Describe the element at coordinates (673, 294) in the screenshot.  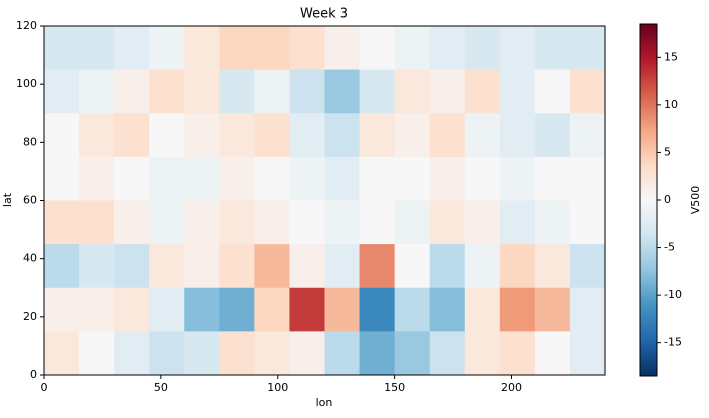
I see `colorbar-tick-label: -10` at that location.